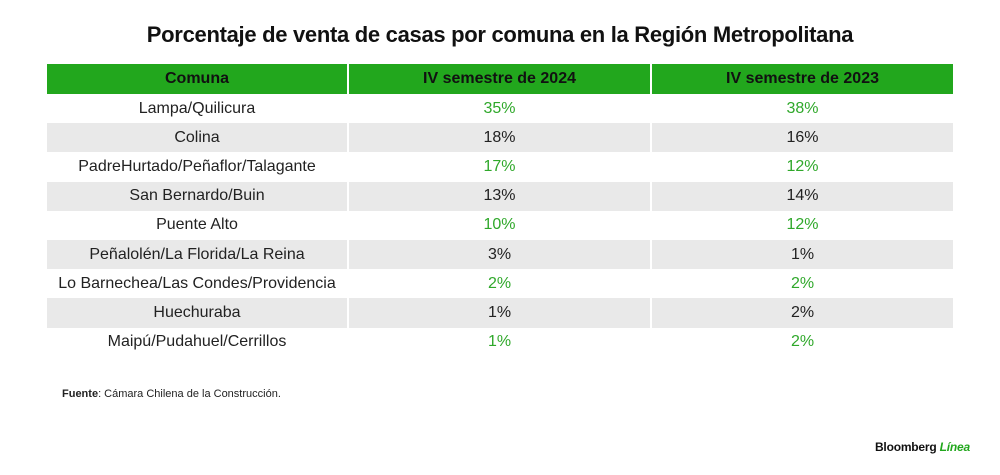  I want to click on table-row: Colina 18% 16%, so click(500, 138).